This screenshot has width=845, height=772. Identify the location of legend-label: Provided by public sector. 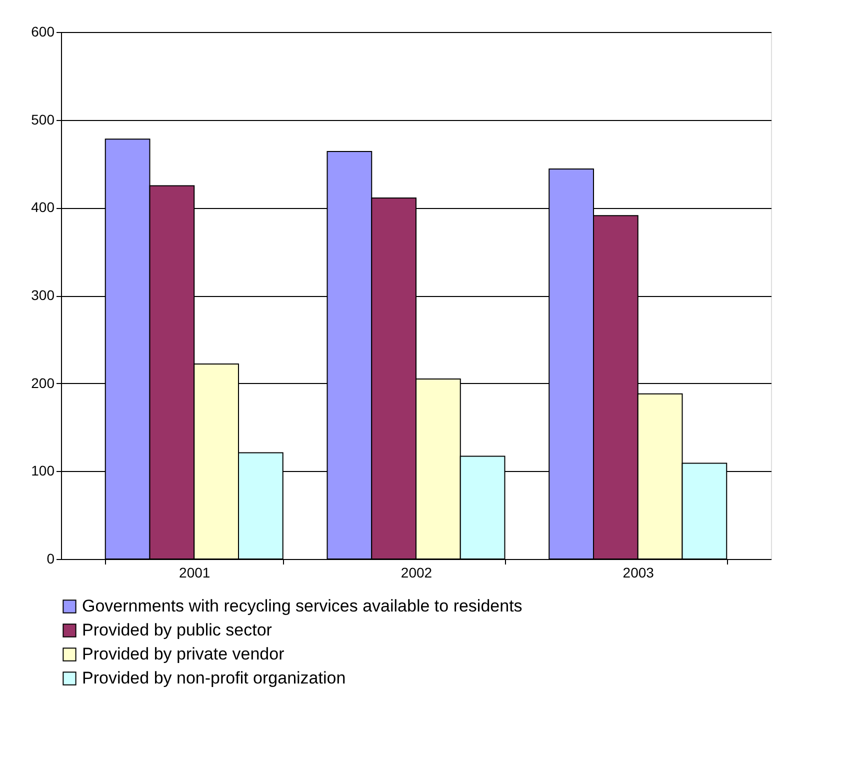
(177, 630).